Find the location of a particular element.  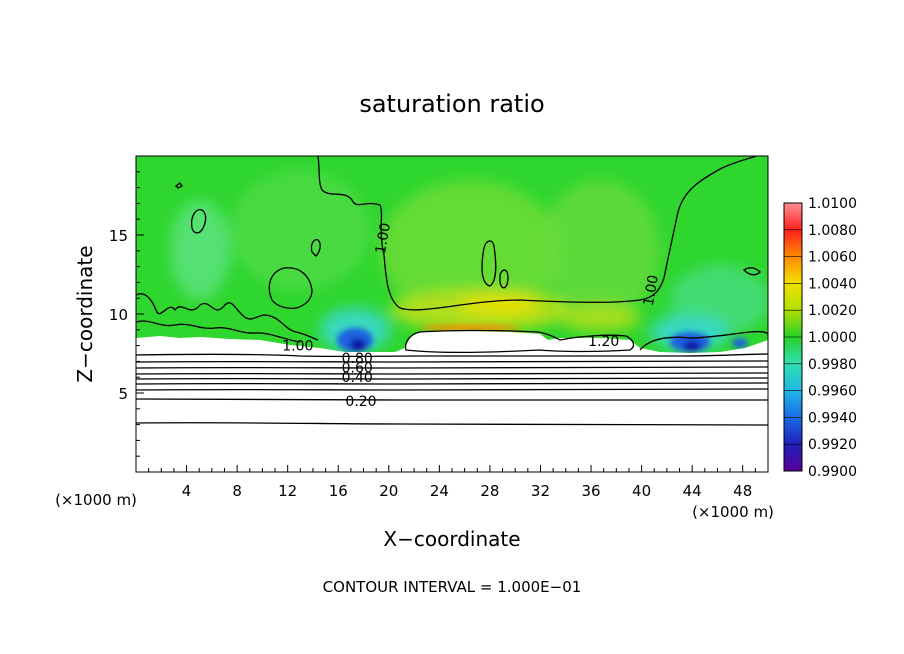

x-tick-label: 20 is located at coordinates (388, 491).